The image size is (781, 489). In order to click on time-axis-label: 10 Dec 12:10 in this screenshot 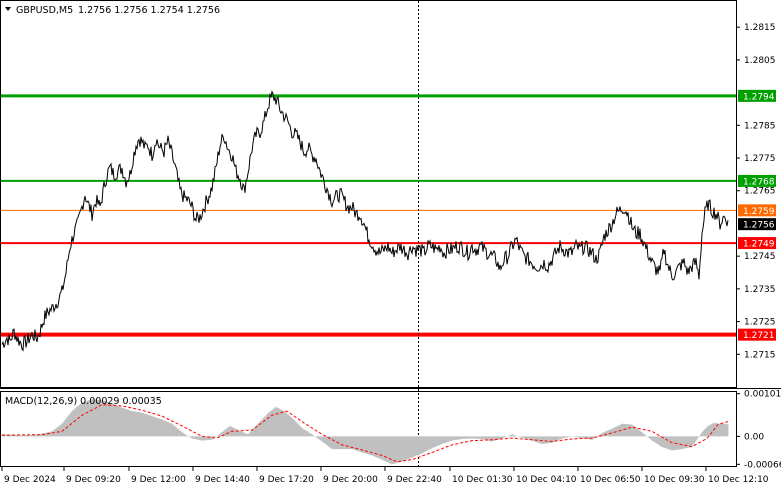, I will do `click(738, 480)`.